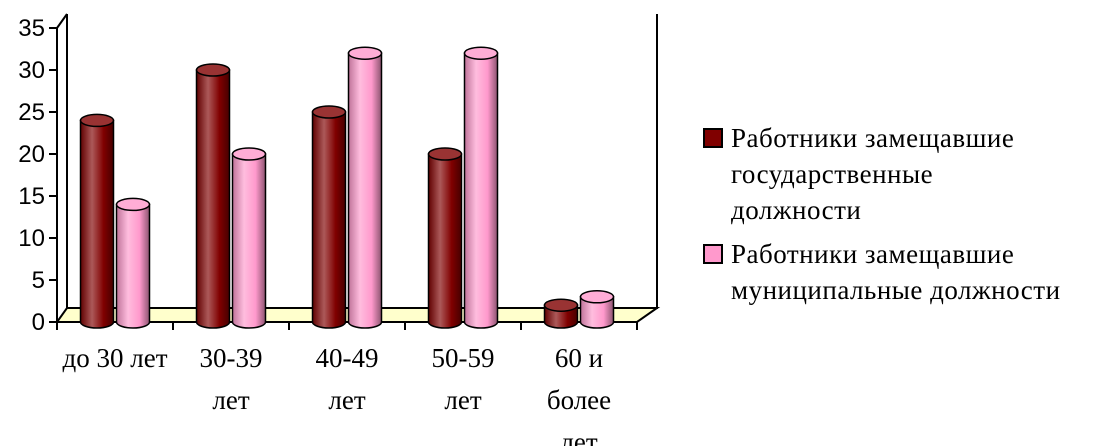 This screenshot has height=446, width=1109. Describe the element at coordinates (31, 28) in the screenshot. I see `y-tick-label: 35` at that location.